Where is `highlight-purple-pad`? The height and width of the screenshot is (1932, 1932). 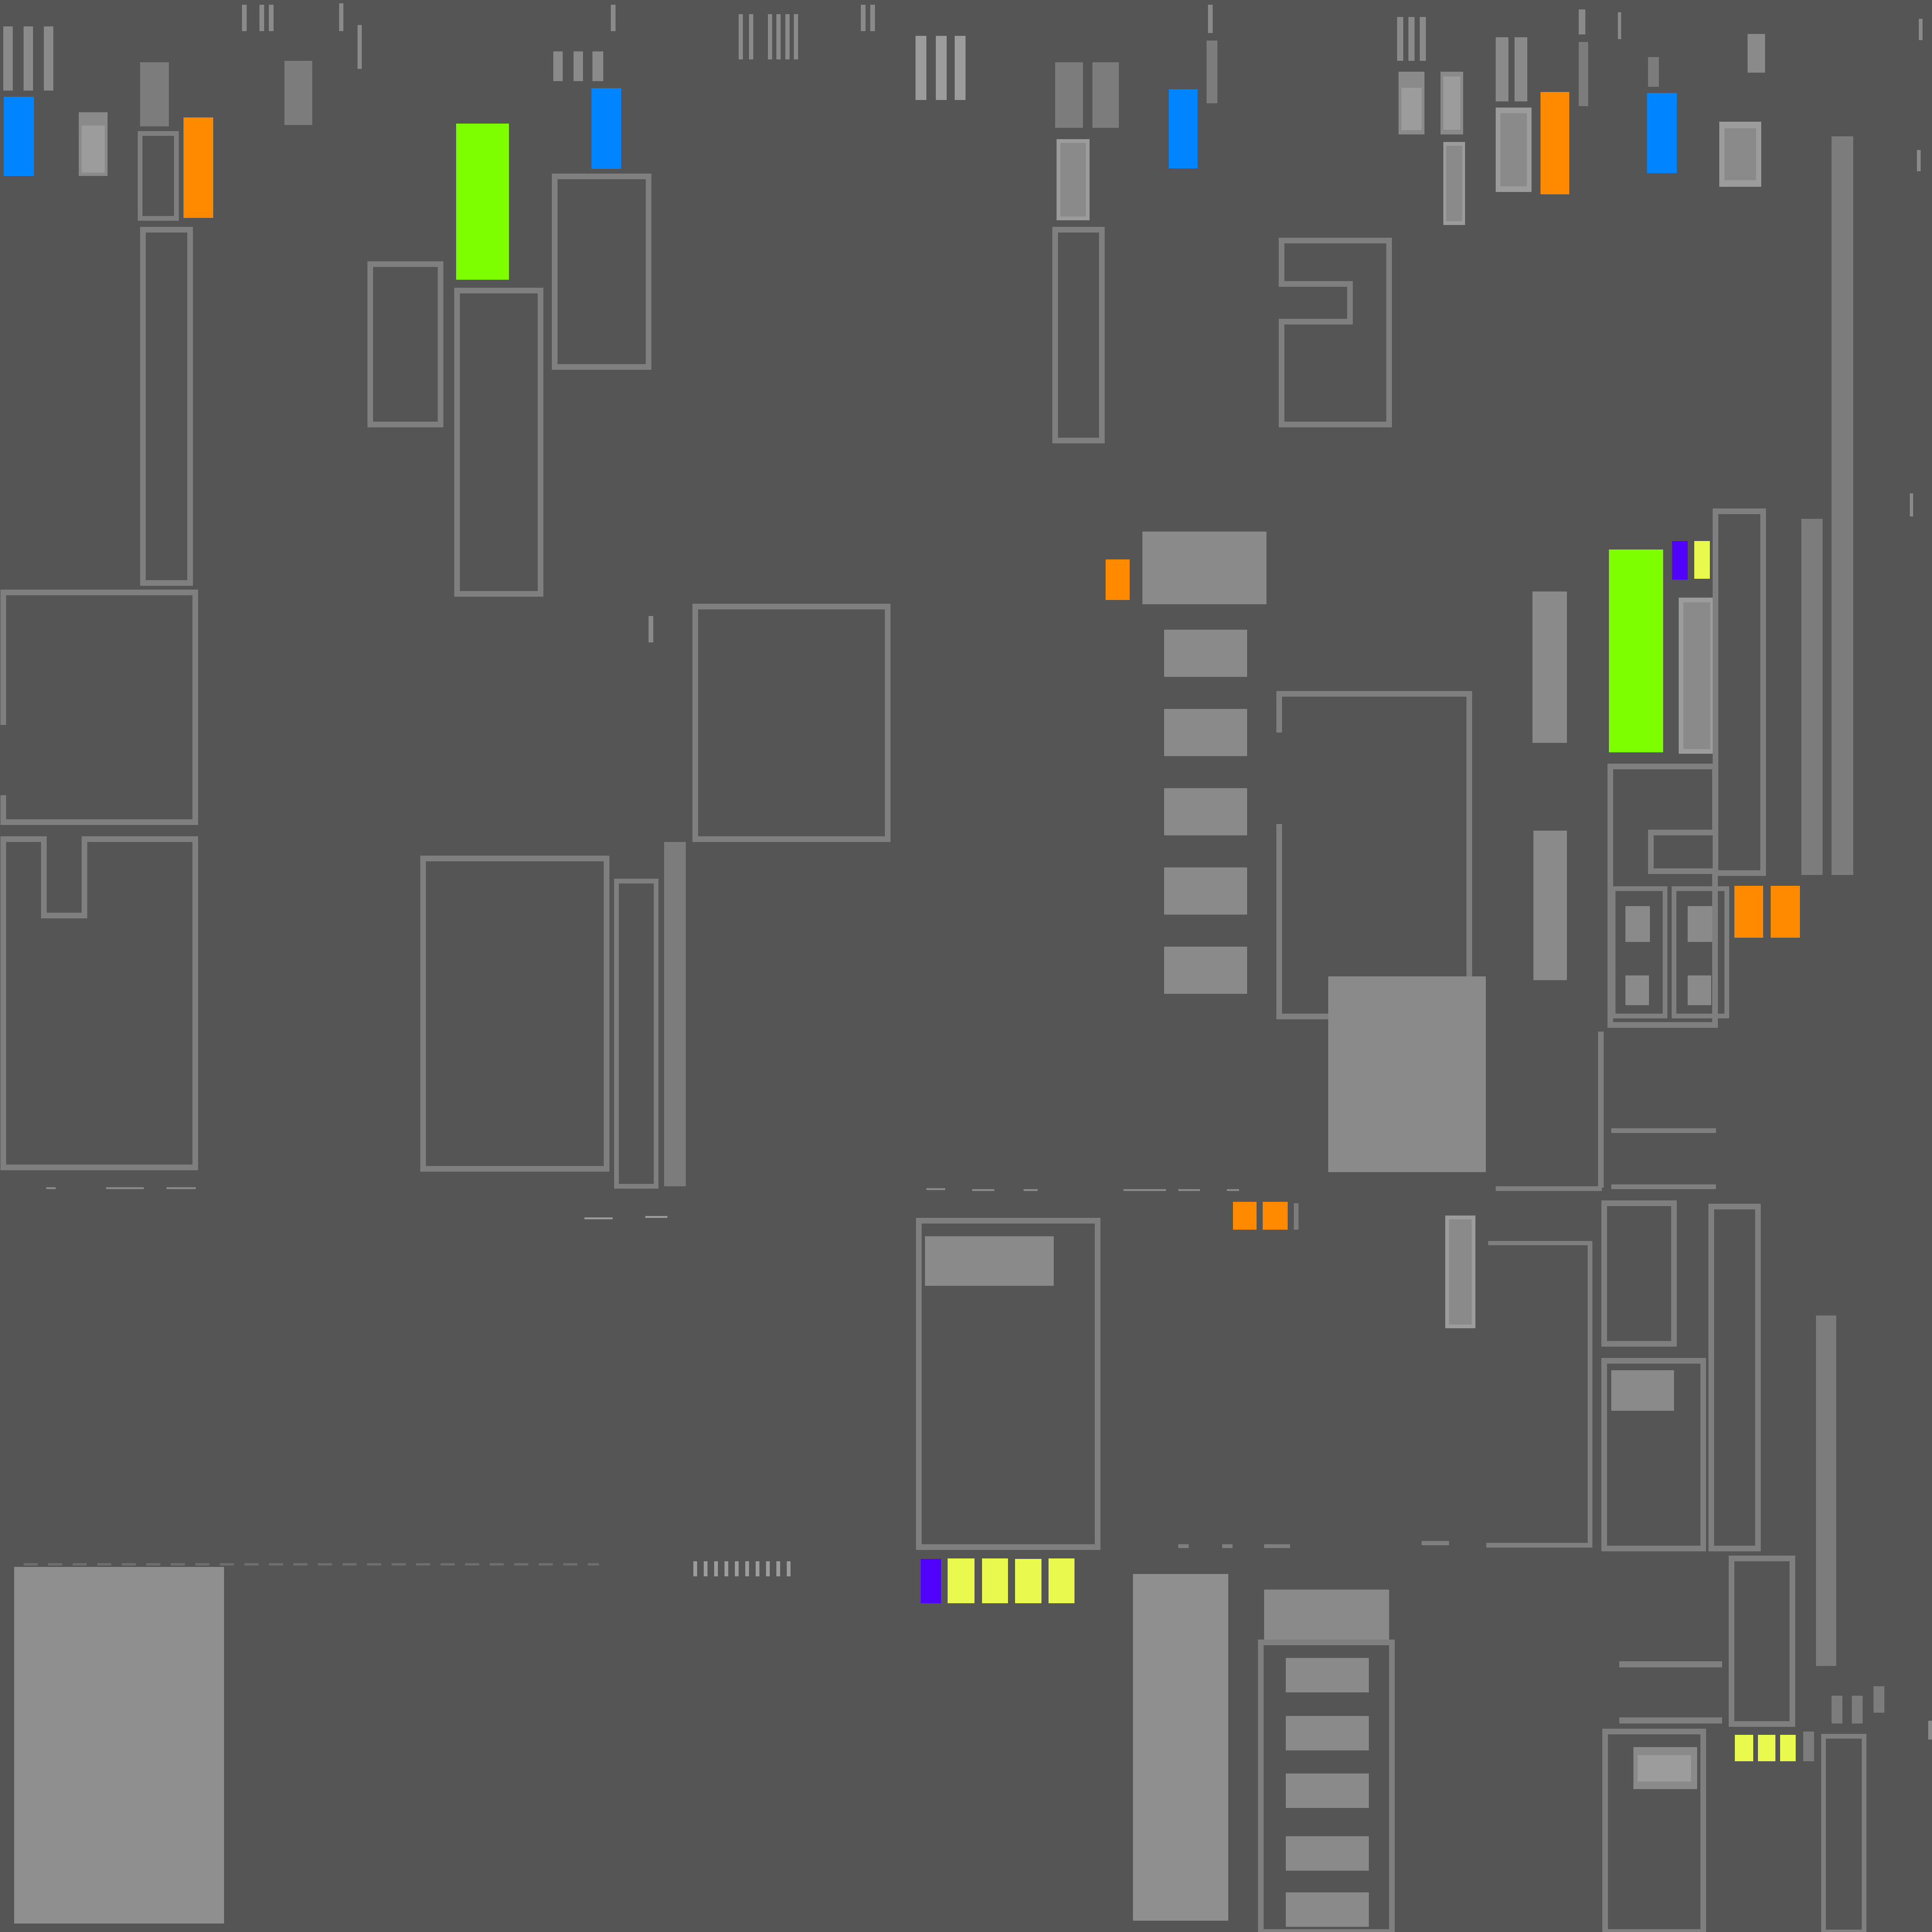 highlight-purple-pad is located at coordinates (1680, 561).